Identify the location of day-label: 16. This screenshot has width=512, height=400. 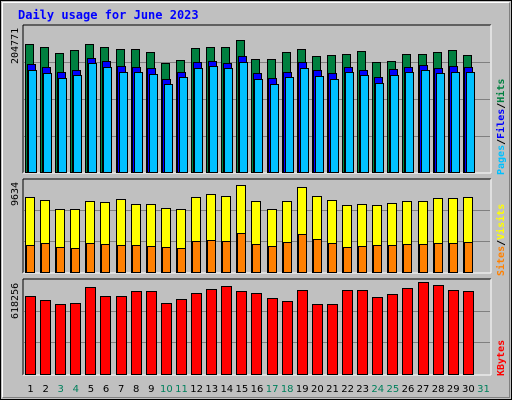
(257, 389).